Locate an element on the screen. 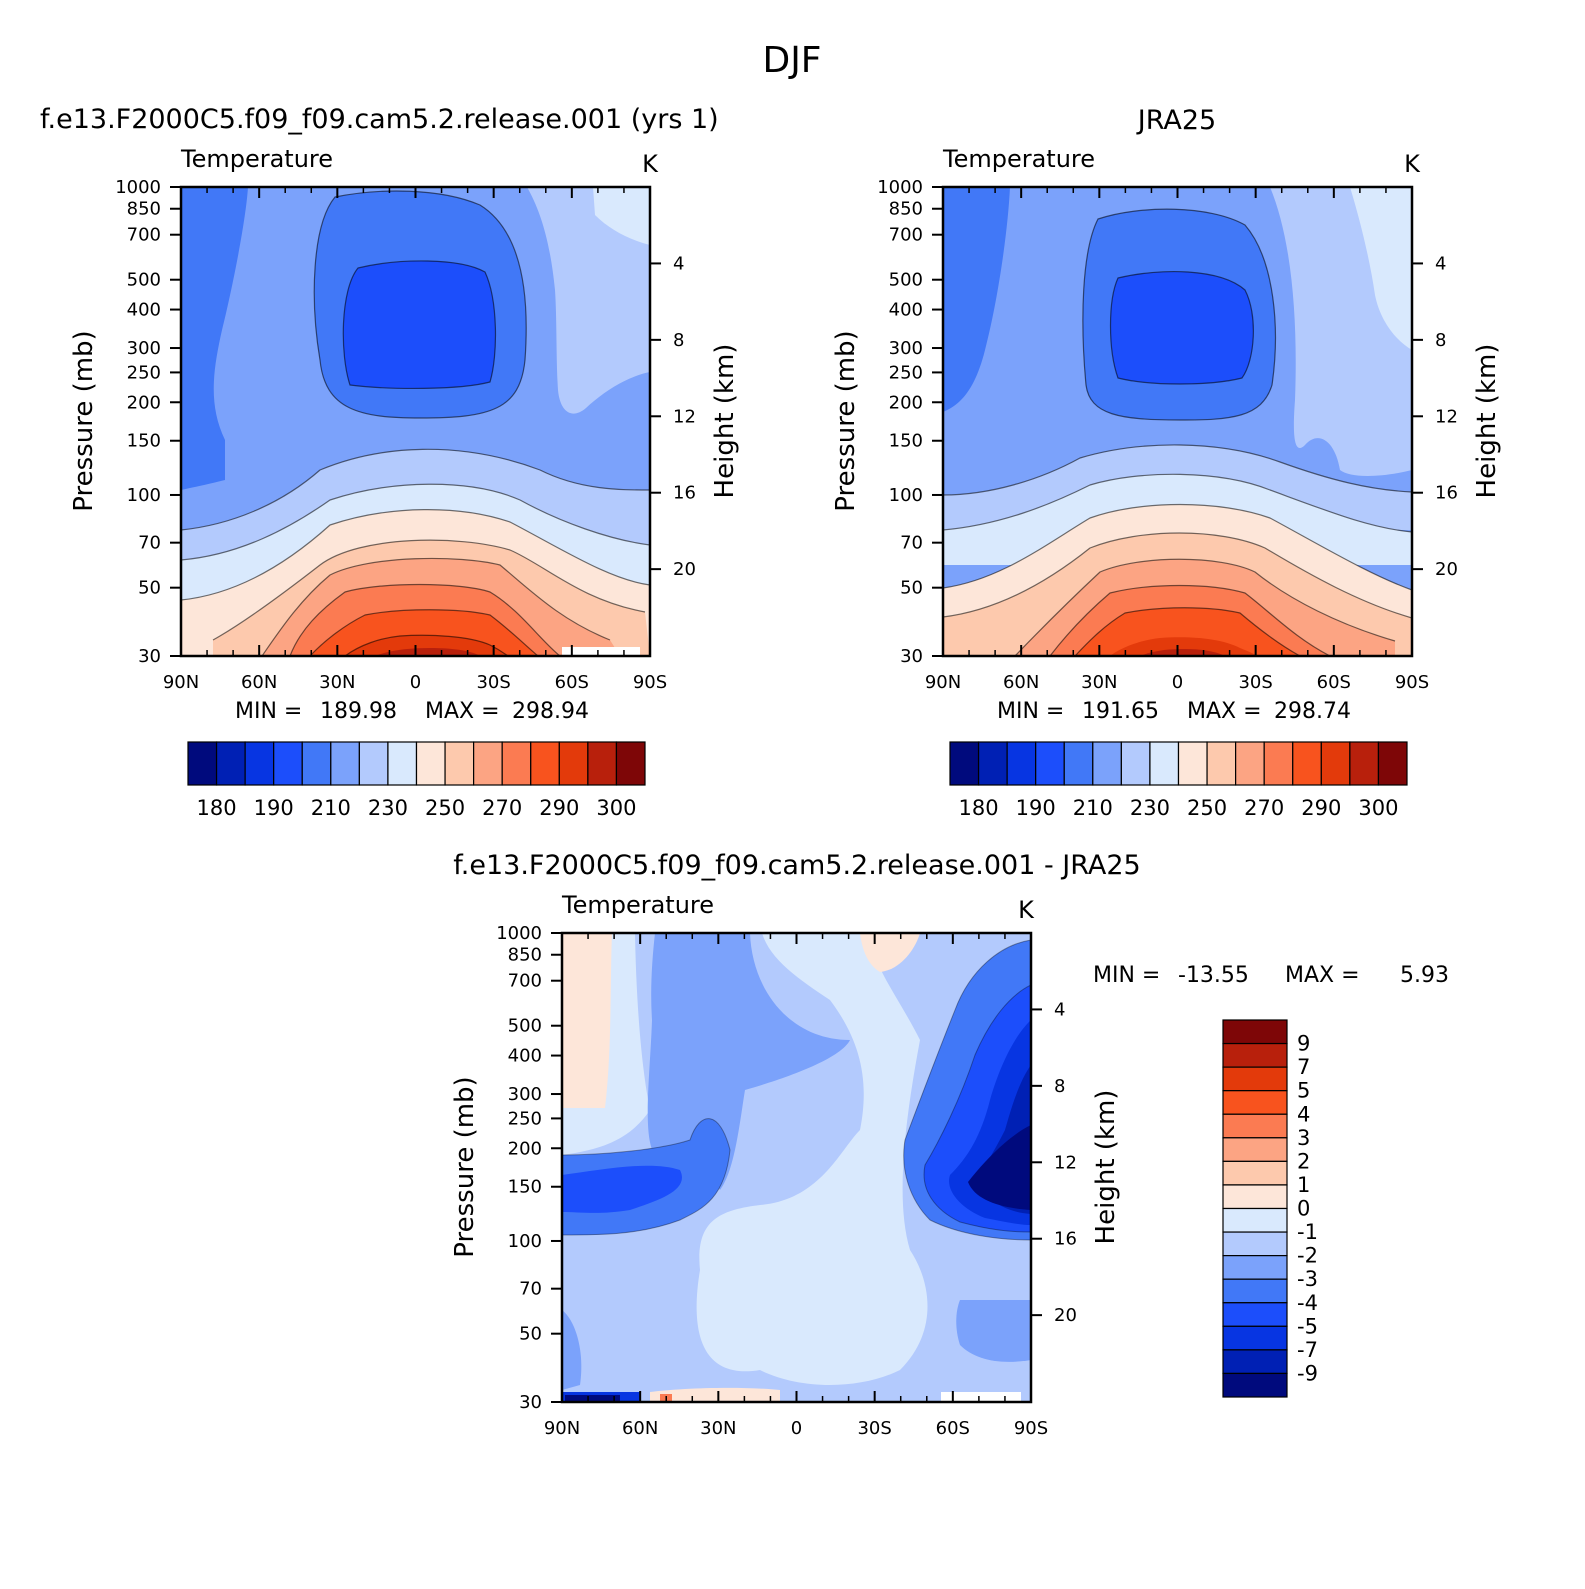 This screenshot has width=1585, height=1589. model-units-label: K is located at coordinates (650, 164).